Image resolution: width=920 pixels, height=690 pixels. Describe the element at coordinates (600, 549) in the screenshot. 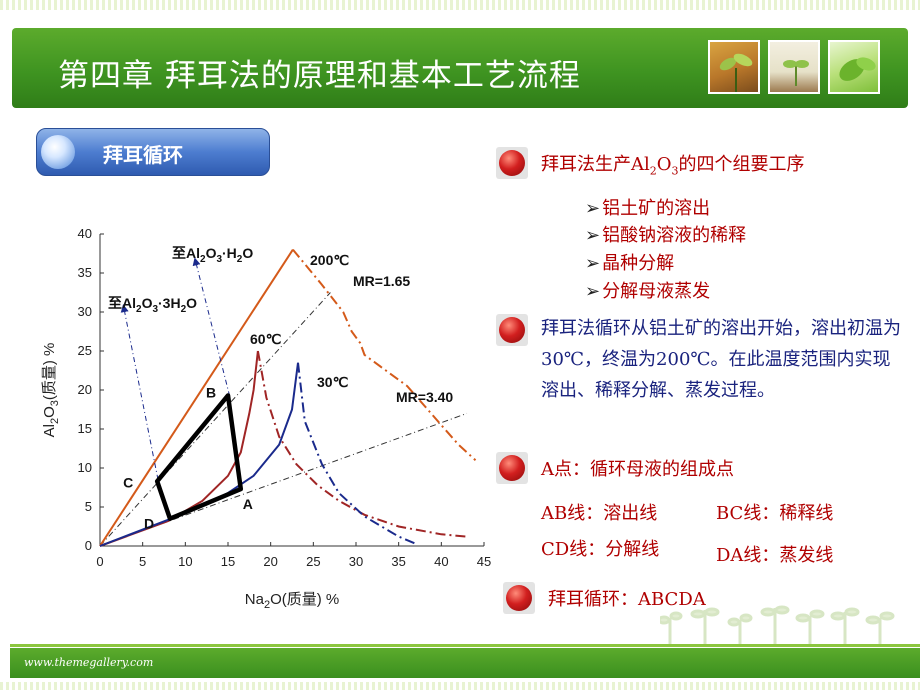

I see `line-cd-label: CD线：分解线` at that location.